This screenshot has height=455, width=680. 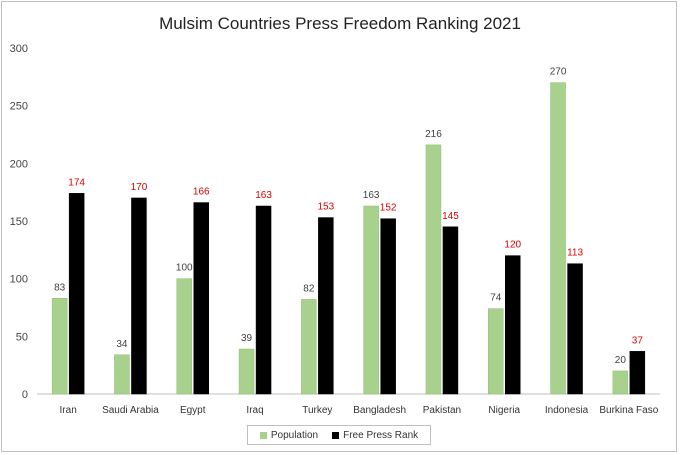 I want to click on y-tick-label: 100, so click(x=19, y=280).